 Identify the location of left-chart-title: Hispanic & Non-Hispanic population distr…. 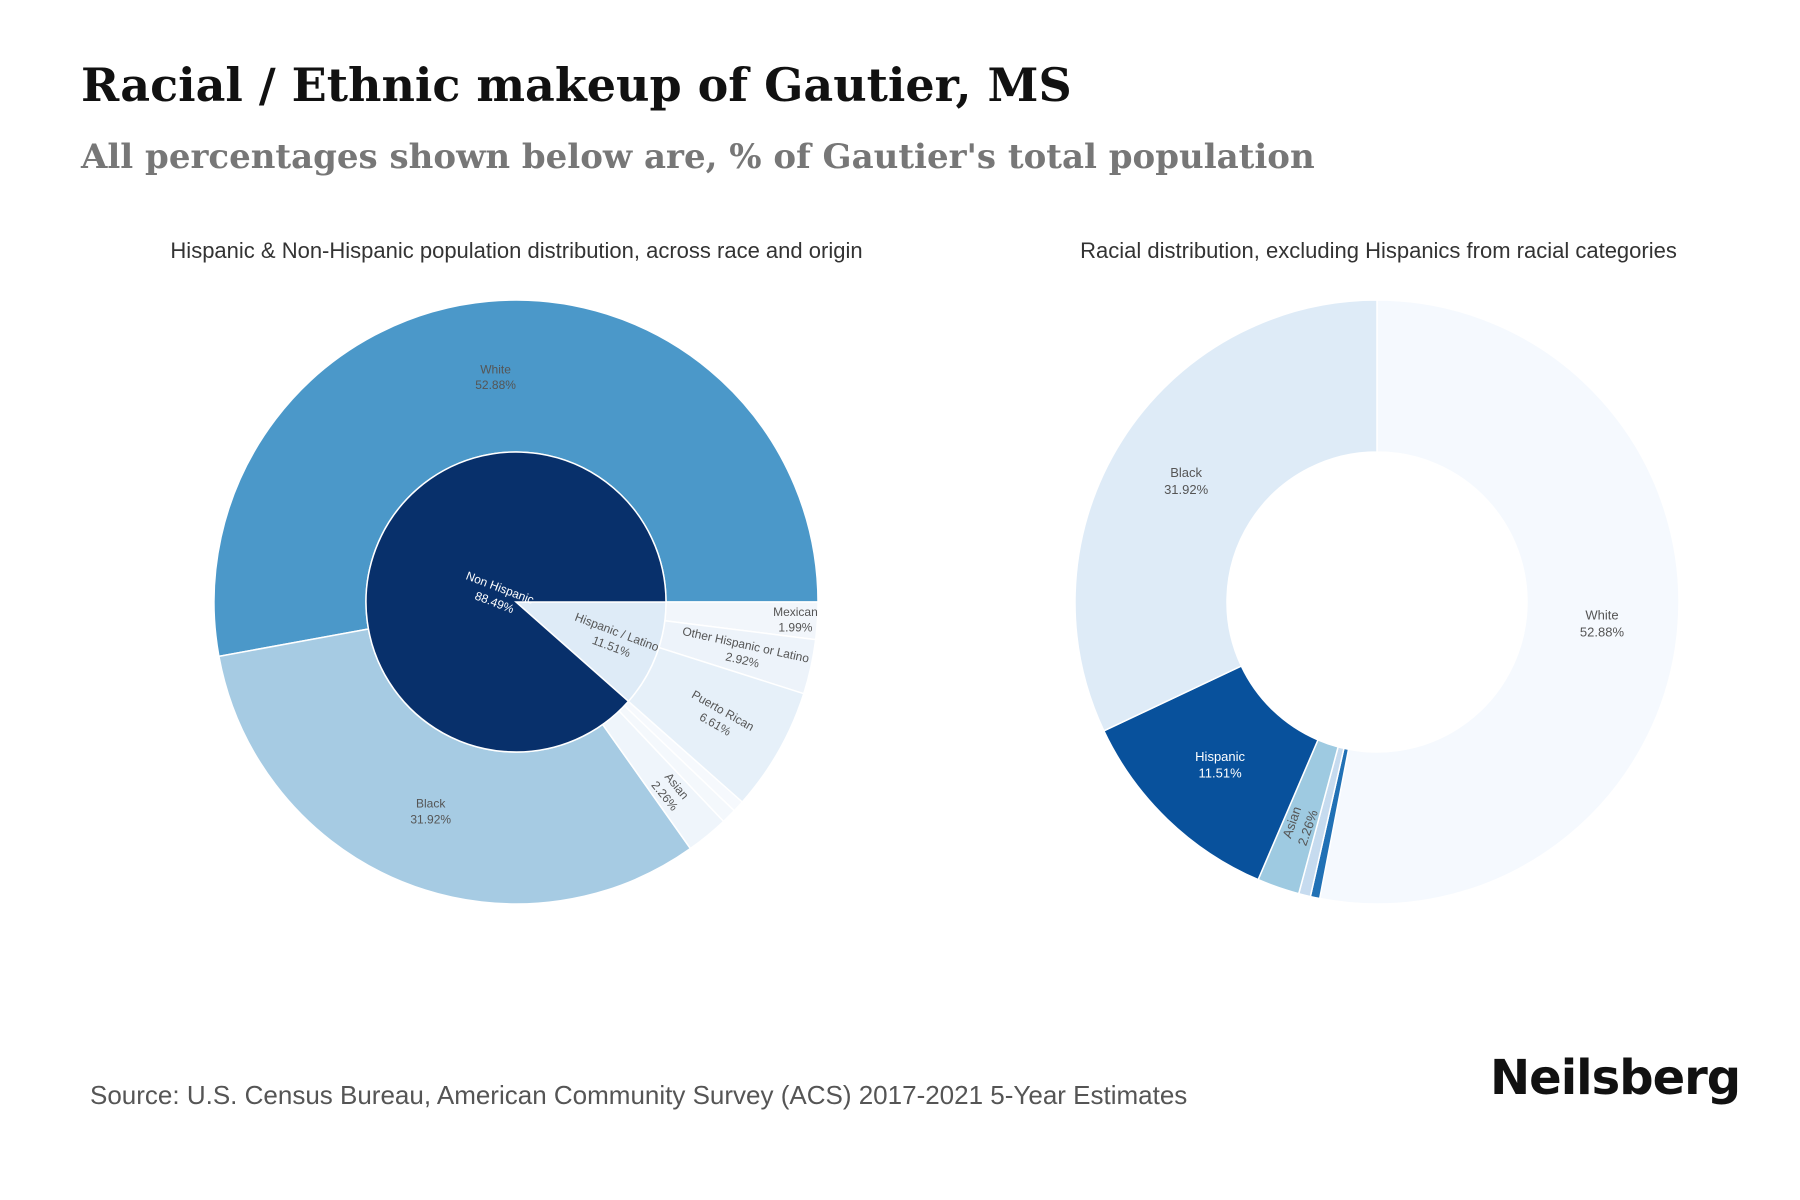
(516, 250).